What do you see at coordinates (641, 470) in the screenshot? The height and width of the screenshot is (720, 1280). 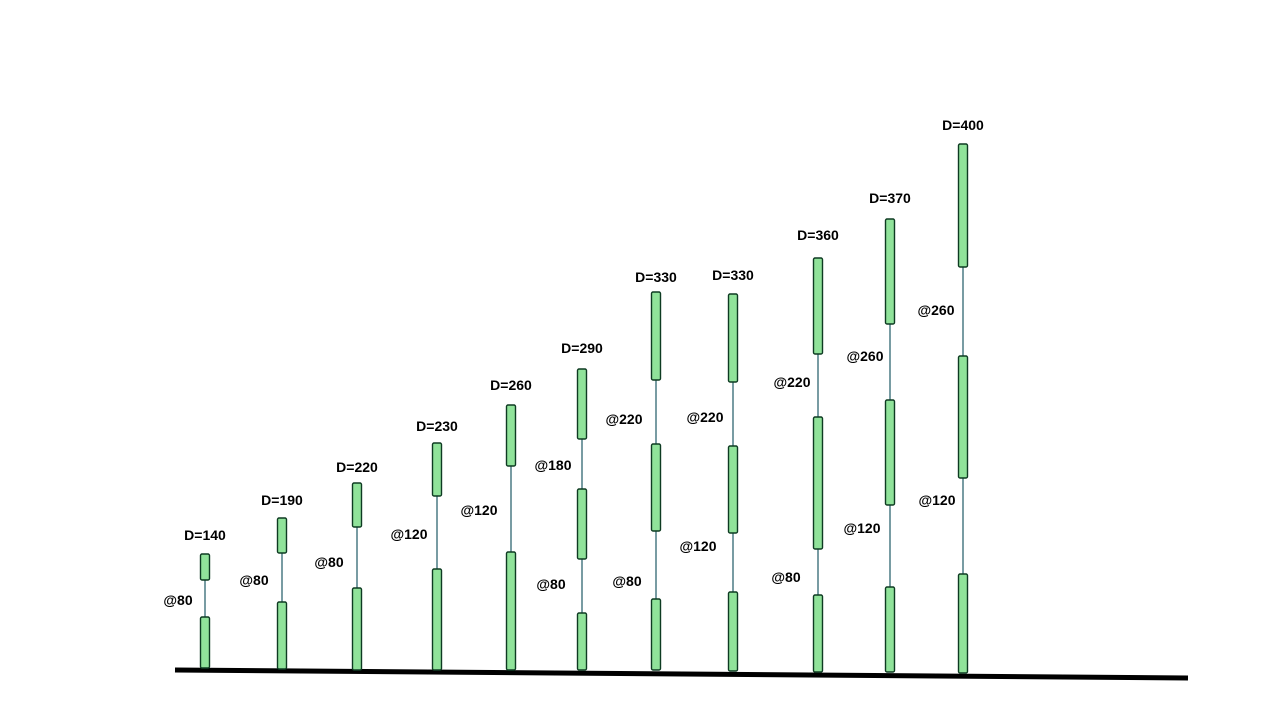 I see `pile: D=330 @80 @220` at bounding box center [641, 470].